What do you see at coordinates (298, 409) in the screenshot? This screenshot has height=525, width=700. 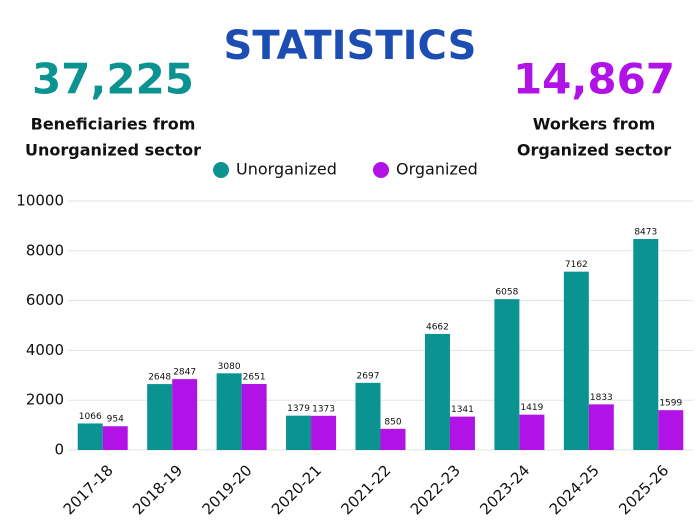 I see `data-label: 1379` at bounding box center [298, 409].